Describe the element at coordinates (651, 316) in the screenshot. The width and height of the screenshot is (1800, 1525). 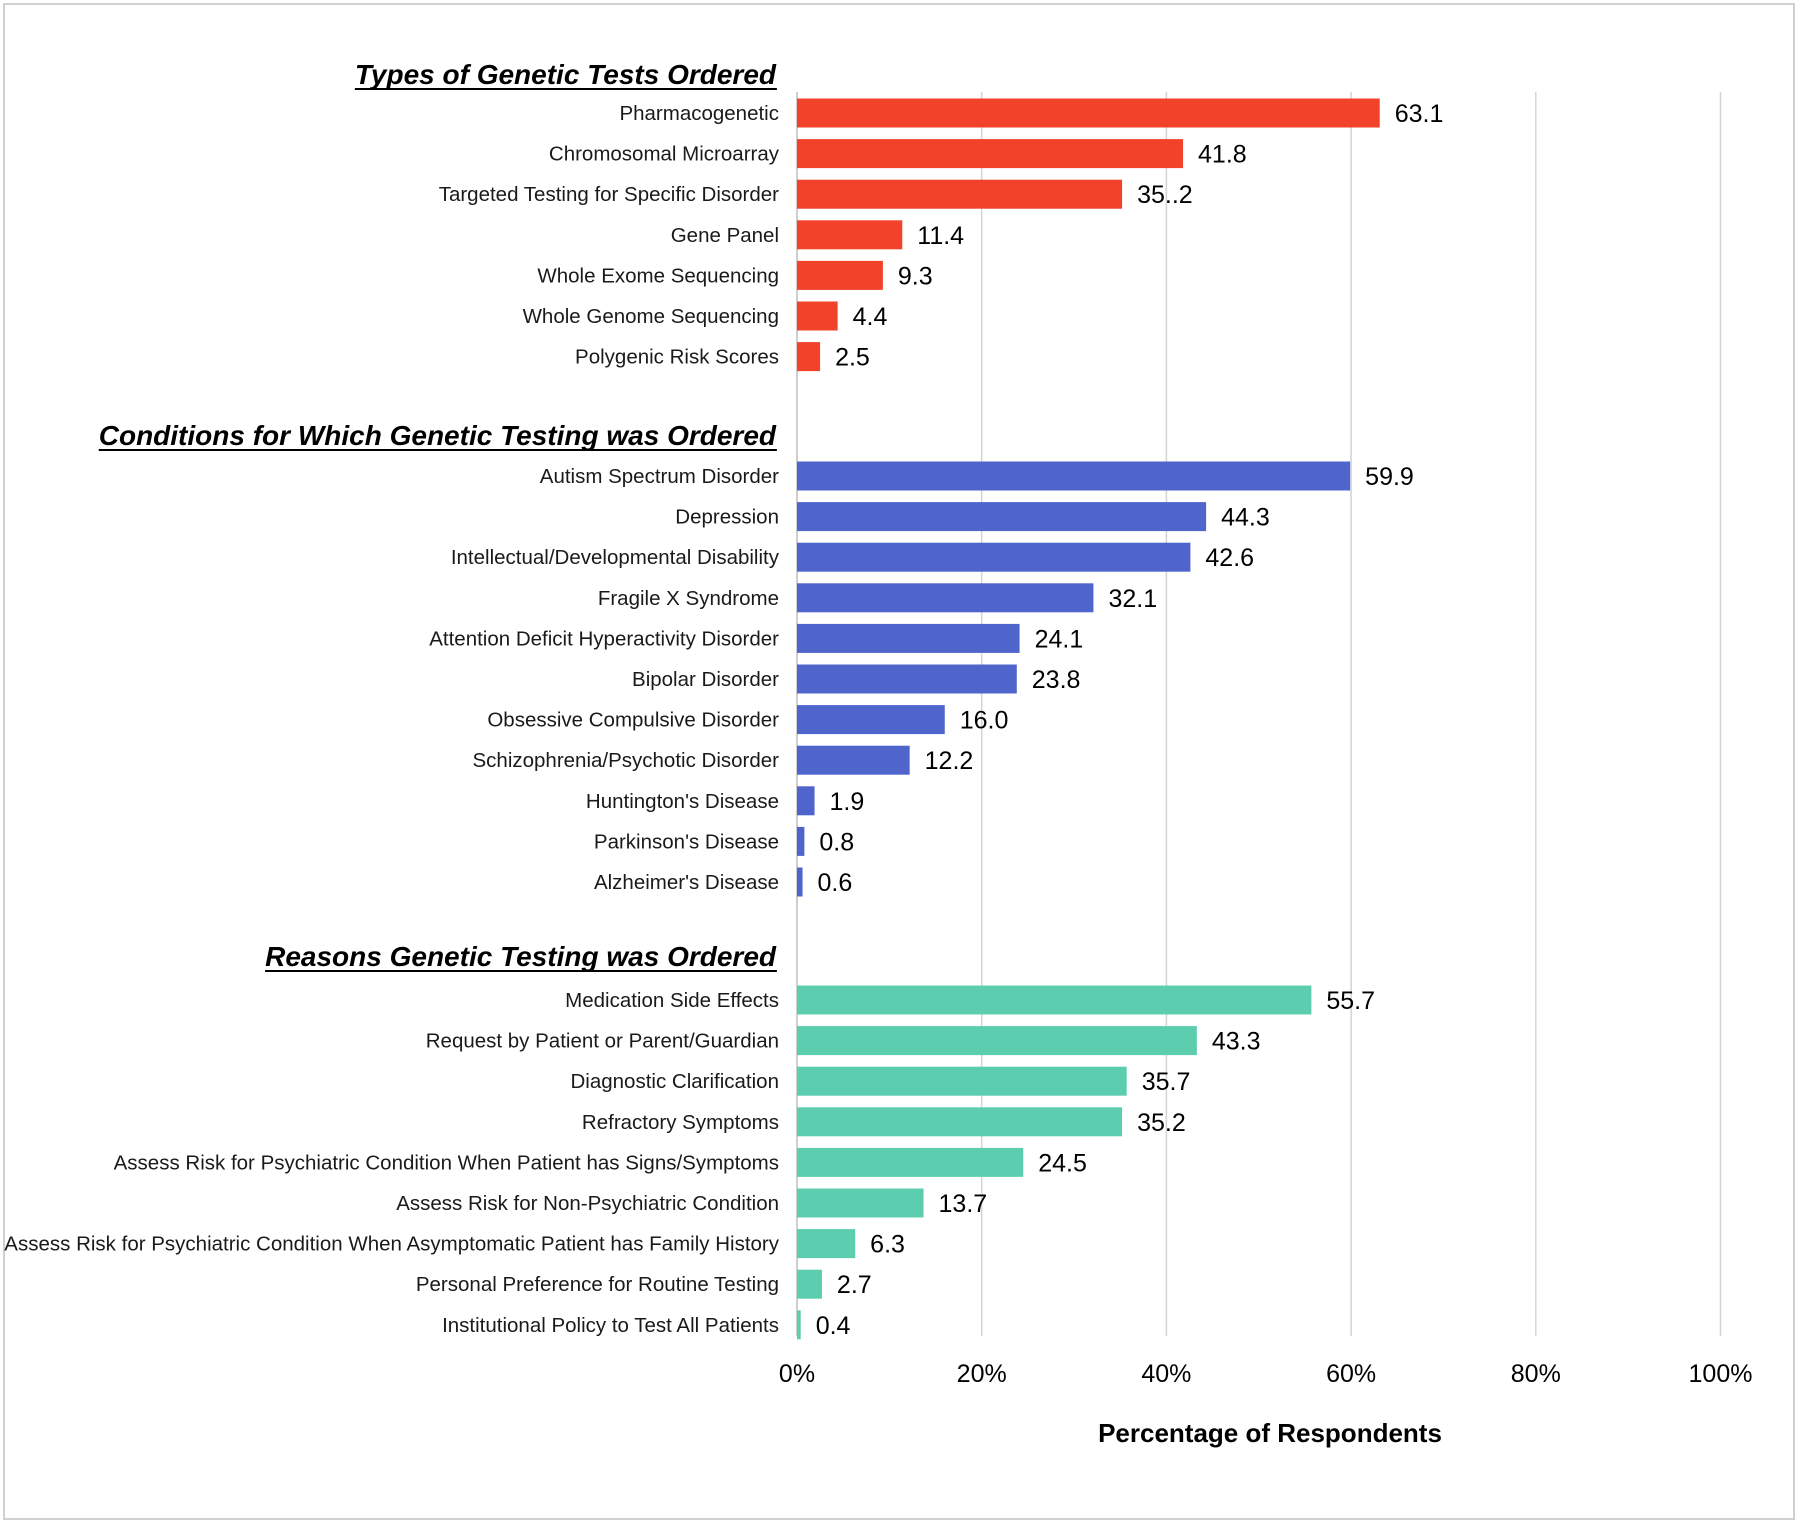
I see `category-label: Whole Genome Sequencing` at that location.